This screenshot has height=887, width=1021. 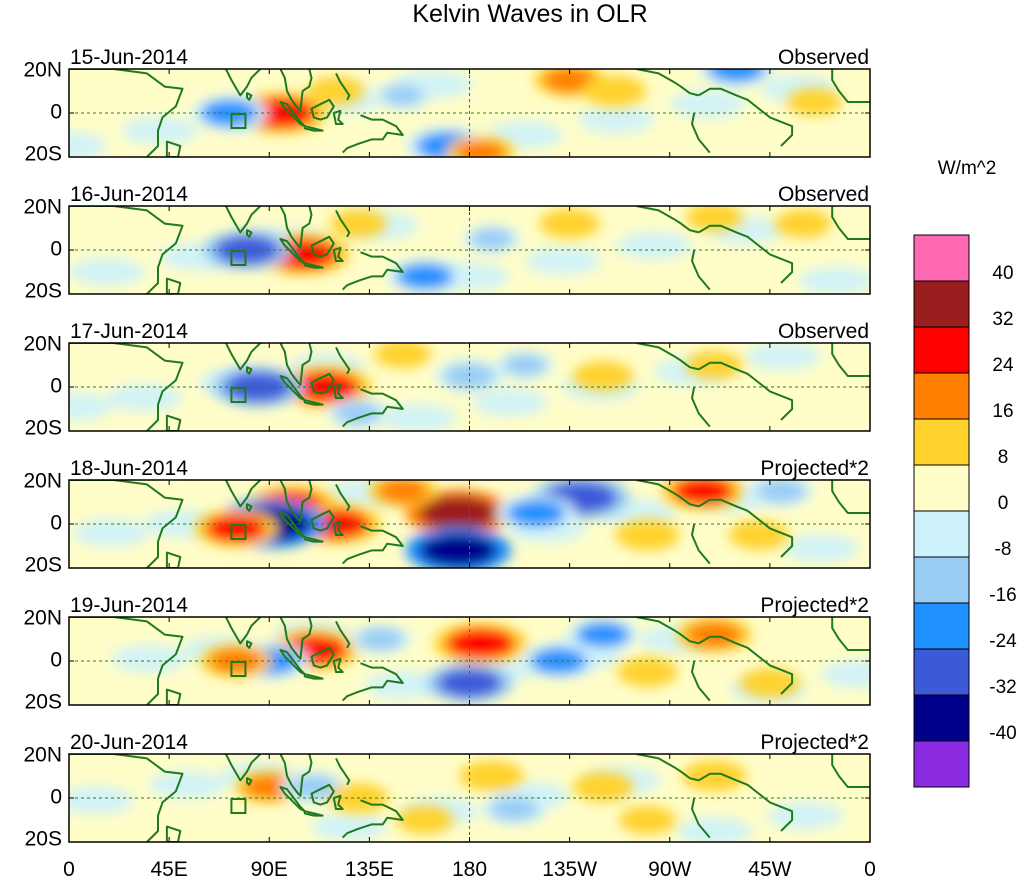 What do you see at coordinates (1002, 319) in the screenshot?
I see `colorbar-label: 32` at bounding box center [1002, 319].